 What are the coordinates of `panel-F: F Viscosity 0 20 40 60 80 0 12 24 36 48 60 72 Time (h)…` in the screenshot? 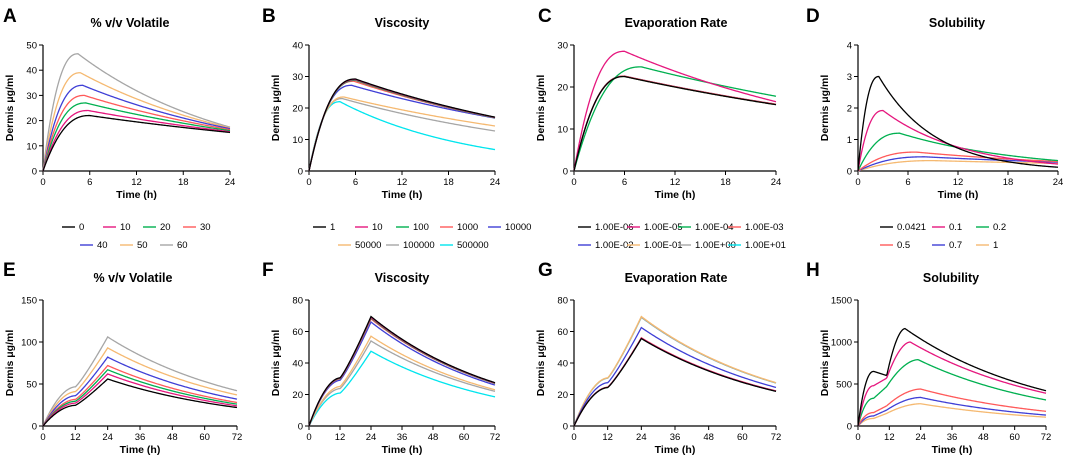 It's located at (381, 358).